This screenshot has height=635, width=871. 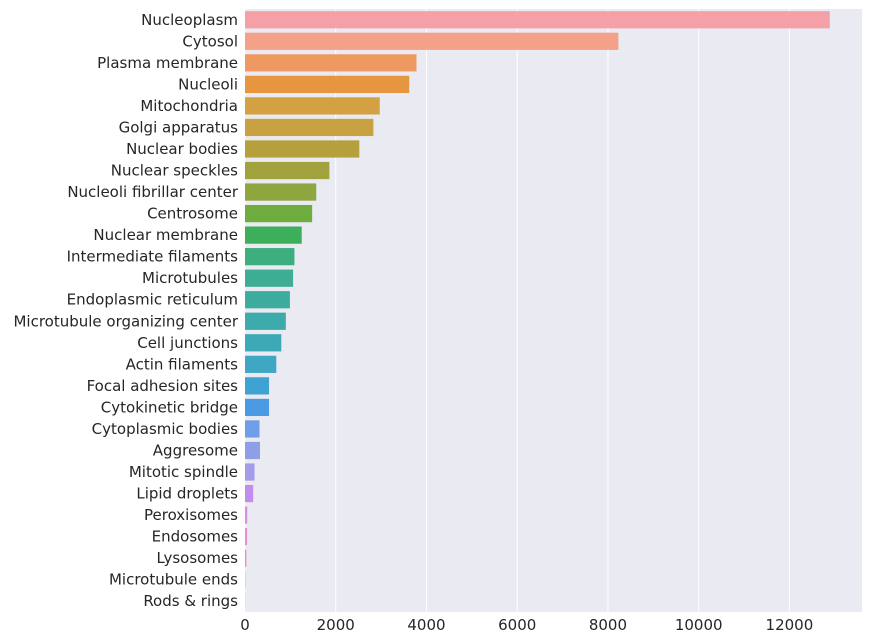 What do you see at coordinates (169, 407) in the screenshot?
I see `category-label: Cytokinetic bridge` at bounding box center [169, 407].